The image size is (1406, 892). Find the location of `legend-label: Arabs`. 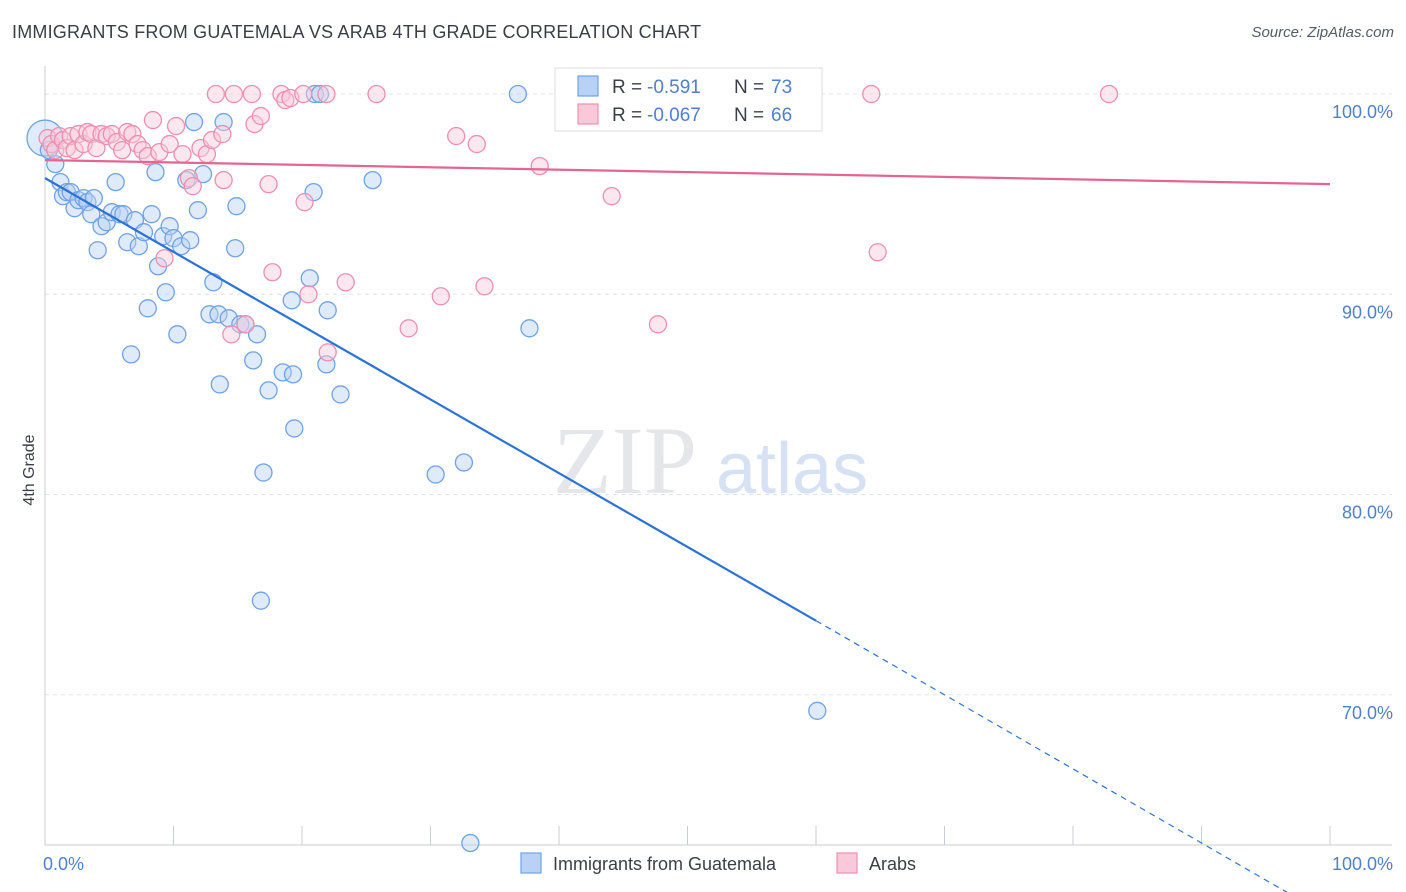

legend-label: Arabs is located at coordinates (892, 864).